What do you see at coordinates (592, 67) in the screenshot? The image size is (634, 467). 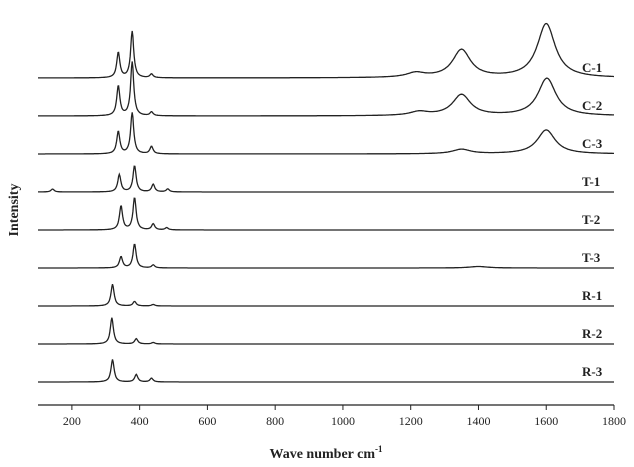 I see `series-label-c-1: C-1` at bounding box center [592, 67].